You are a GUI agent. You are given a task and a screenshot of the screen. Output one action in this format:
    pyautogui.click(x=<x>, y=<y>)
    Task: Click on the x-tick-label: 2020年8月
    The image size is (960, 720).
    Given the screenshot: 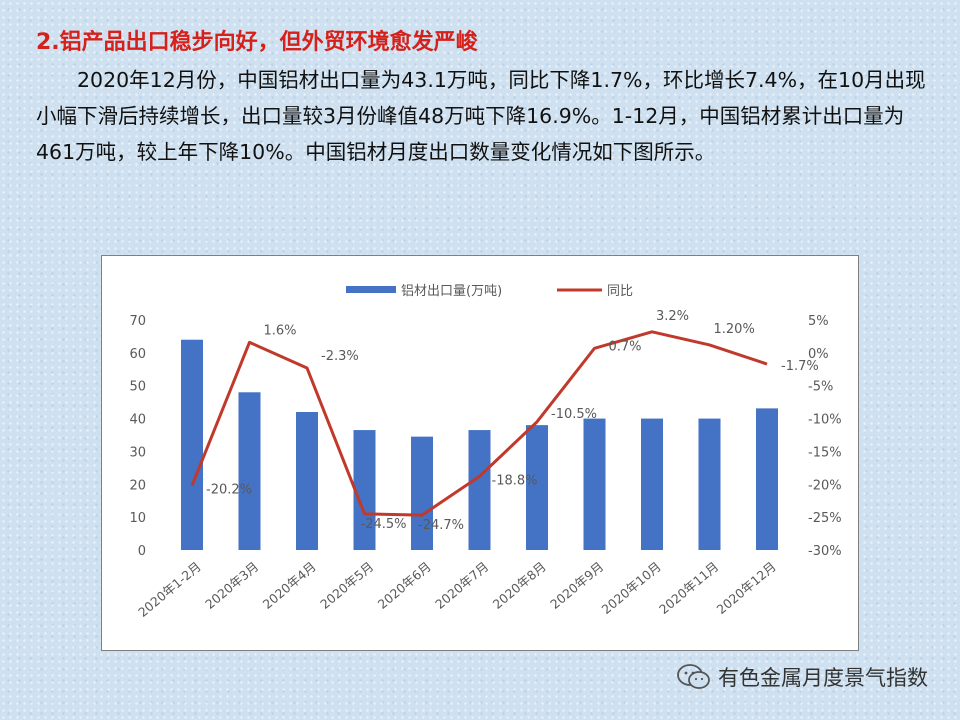 What is the action you would take?
    pyautogui.click(x=519, y=585)
    